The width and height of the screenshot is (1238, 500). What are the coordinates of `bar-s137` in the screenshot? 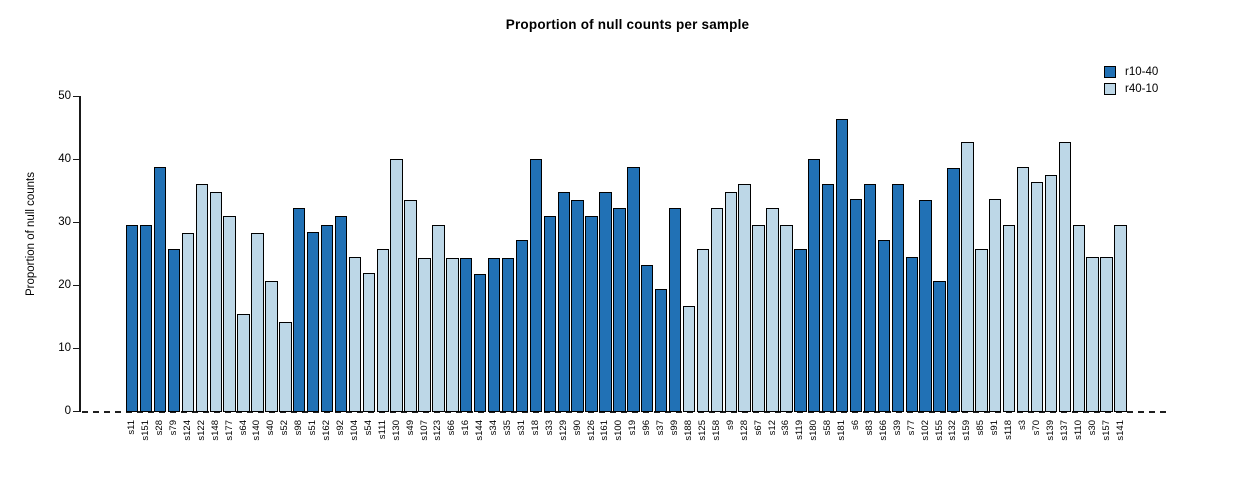 It's located at (1065, 277).